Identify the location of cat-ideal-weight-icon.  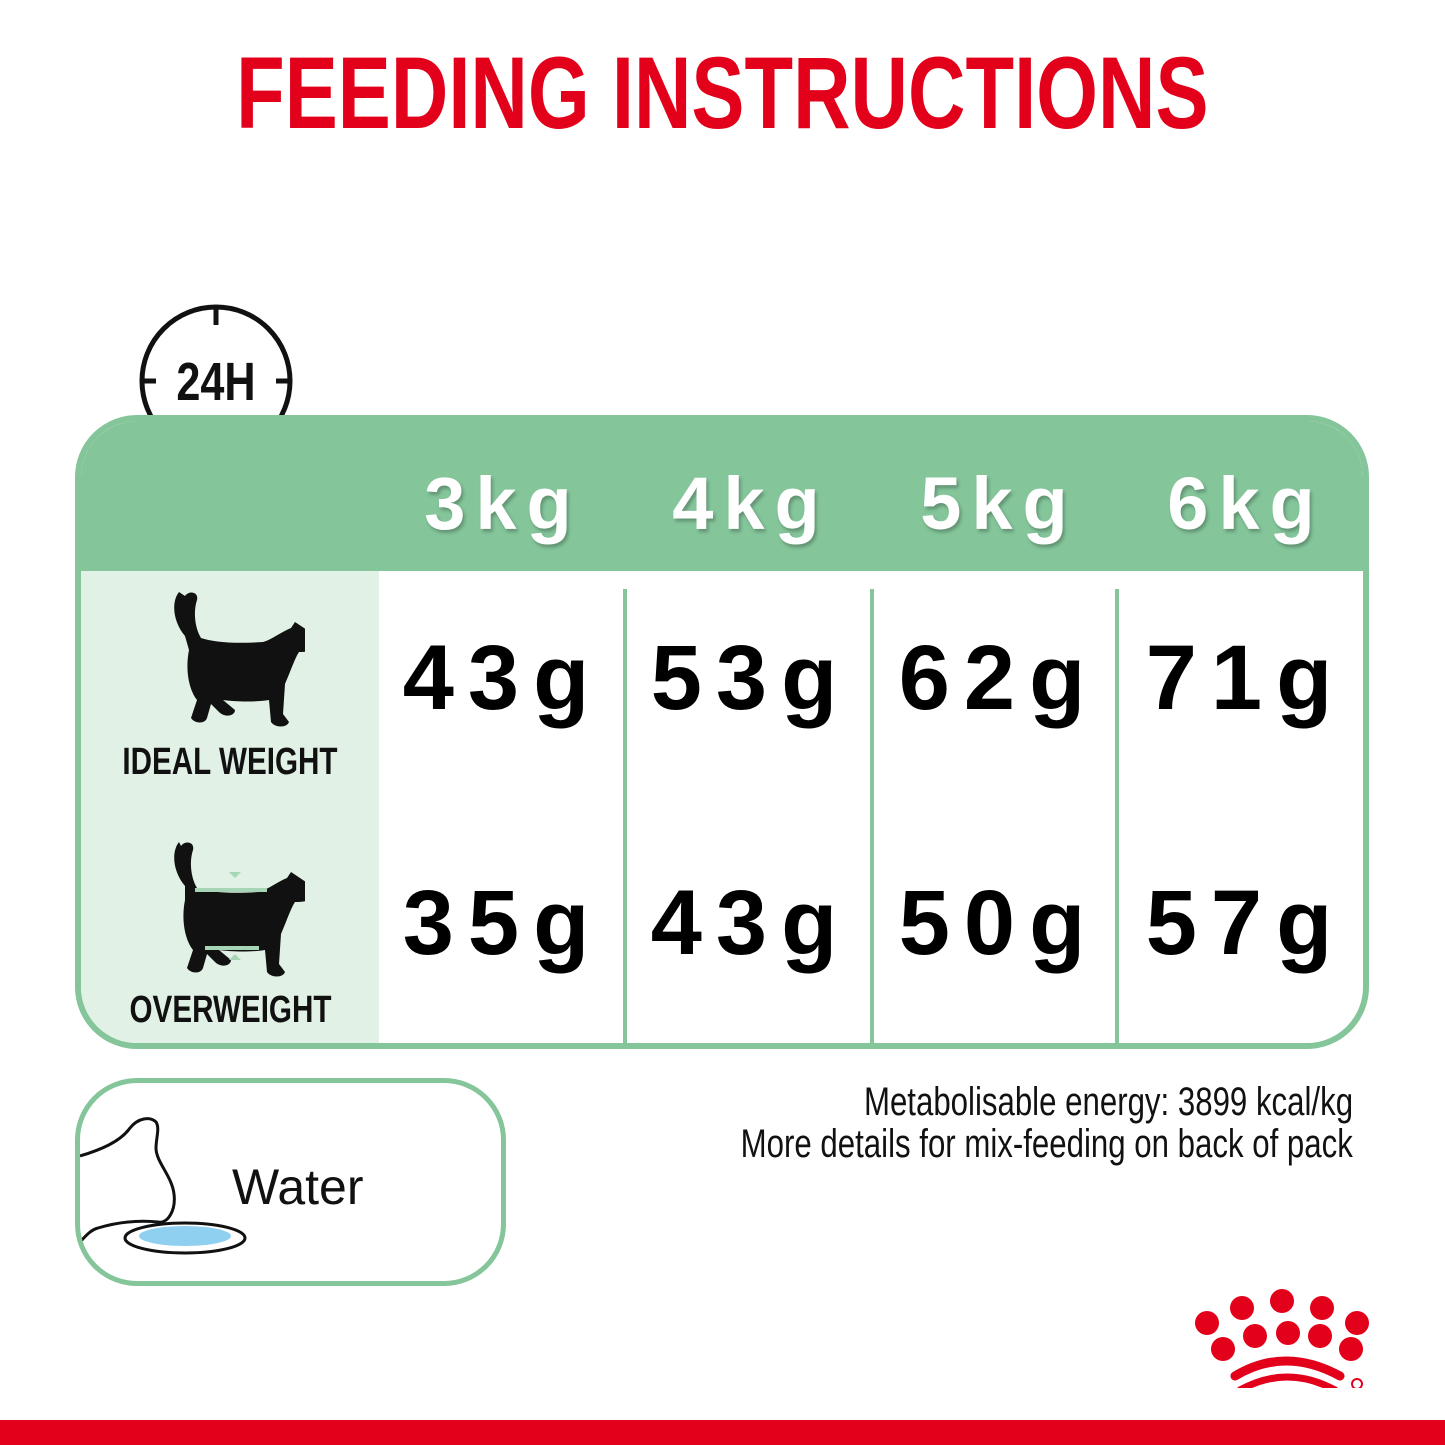
(239, 659).